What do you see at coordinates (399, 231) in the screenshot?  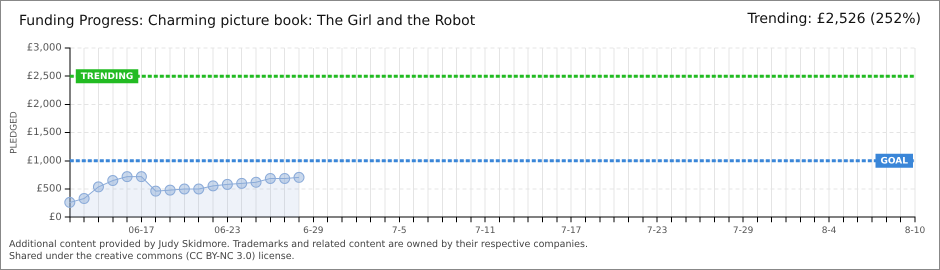 I see `x-tick-label: 7-5` at bounding box center [399, 231].